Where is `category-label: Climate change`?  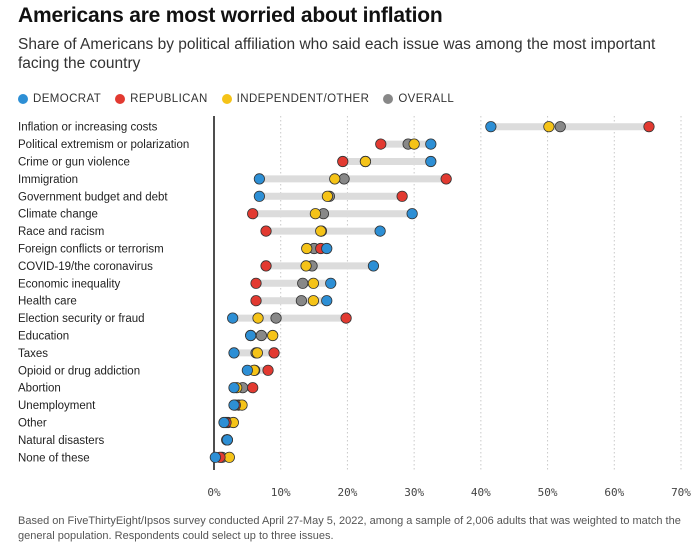
category-label: Climate change is located at coordinates (58, 215).